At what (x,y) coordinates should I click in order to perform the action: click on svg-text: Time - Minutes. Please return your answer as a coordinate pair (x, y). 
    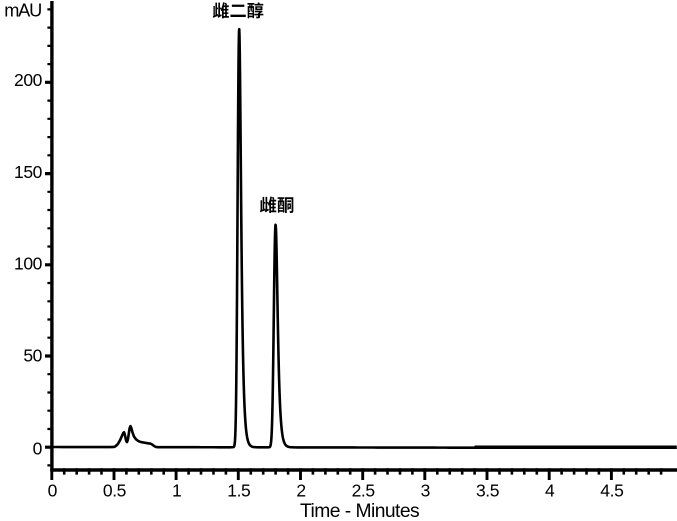
    Looking at the image, I should click on (359, 511).